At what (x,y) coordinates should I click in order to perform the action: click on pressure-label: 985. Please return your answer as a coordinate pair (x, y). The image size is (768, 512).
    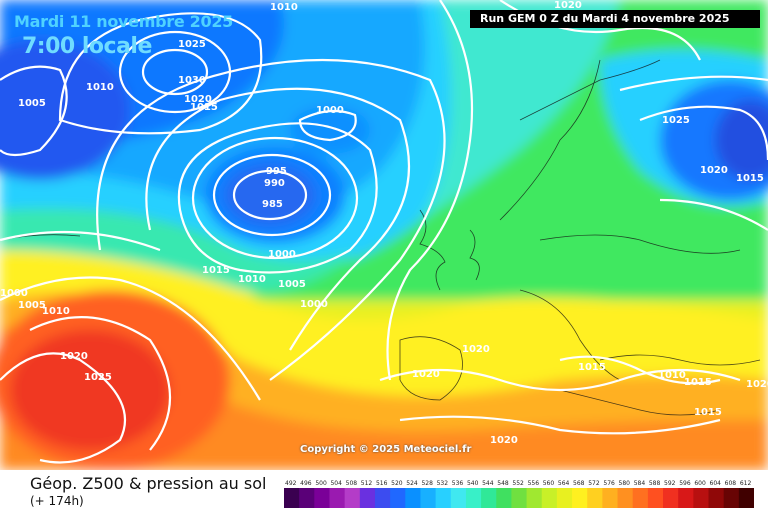
    Looking at the image, I should click on (272, 204).